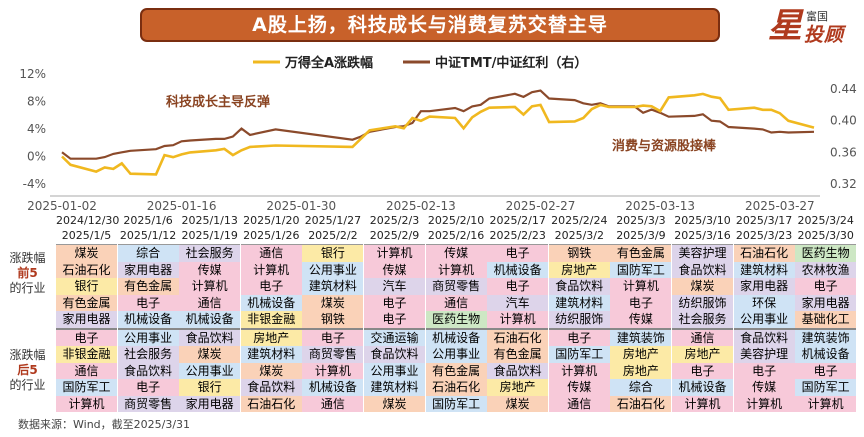 This screenshot has height=437, width=864. Describe the element at coordinates (764, 387) in the screenshot. I see `sector-cell-bottom: 传媒` at that location.